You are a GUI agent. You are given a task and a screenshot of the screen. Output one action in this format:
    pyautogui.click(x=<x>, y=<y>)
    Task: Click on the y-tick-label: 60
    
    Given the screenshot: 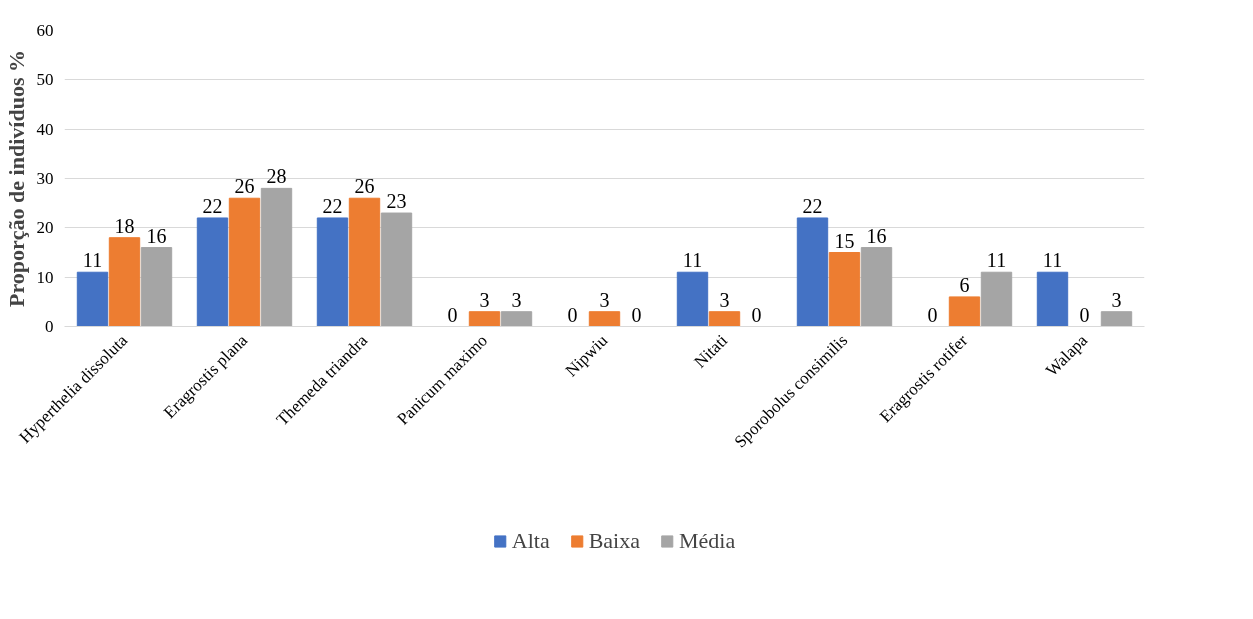 What is the action you would take?
    pyautogui.click(x=45, y=30)
    